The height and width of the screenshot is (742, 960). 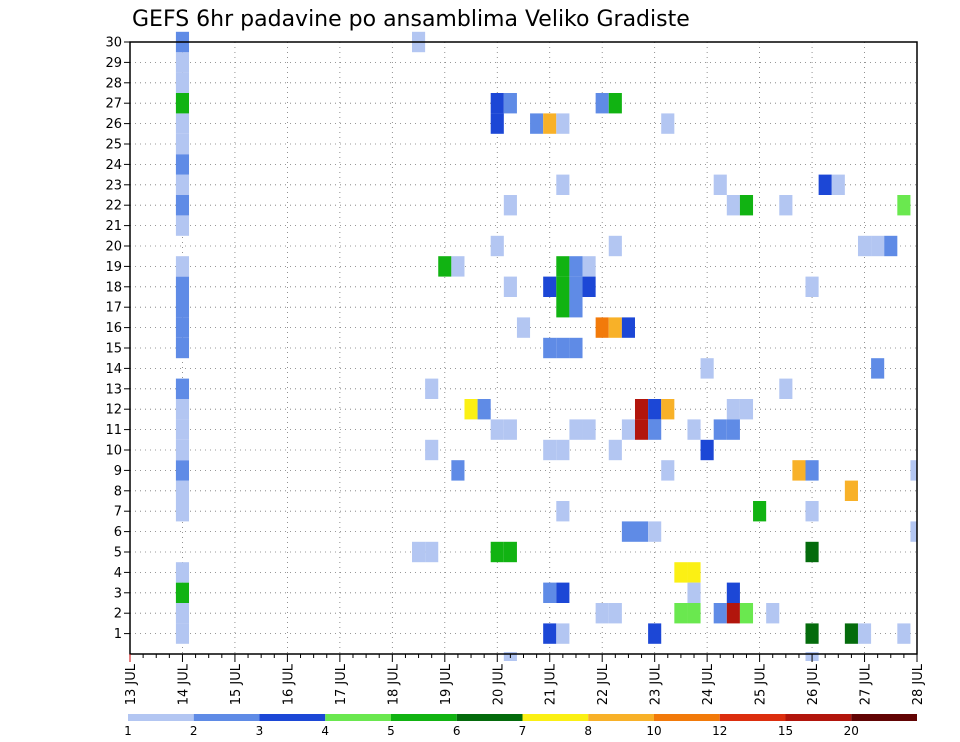 I want to click on y-tick-label: 6, so click(x=118, y=532).